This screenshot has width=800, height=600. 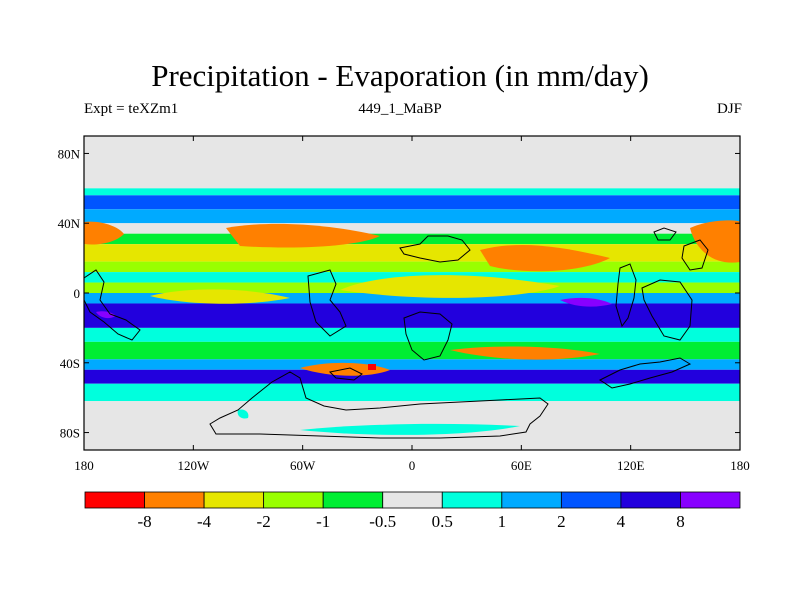 What do you see at coordinates (264, 521) in the screenshot?
I see `colorbar-label: -2` at bounding box center [264, 521].